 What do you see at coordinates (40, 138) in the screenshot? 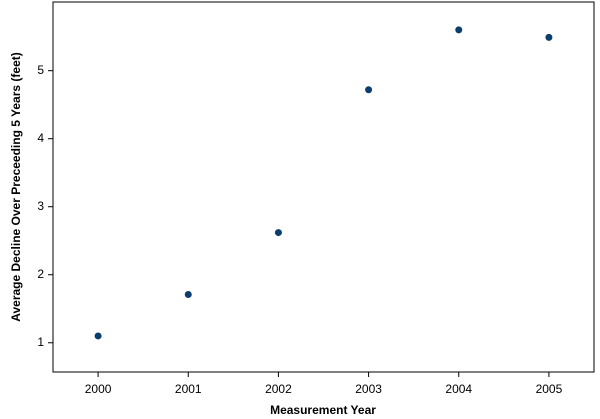
I see `y-tick-label: 4` at bounding box center [40, 138].